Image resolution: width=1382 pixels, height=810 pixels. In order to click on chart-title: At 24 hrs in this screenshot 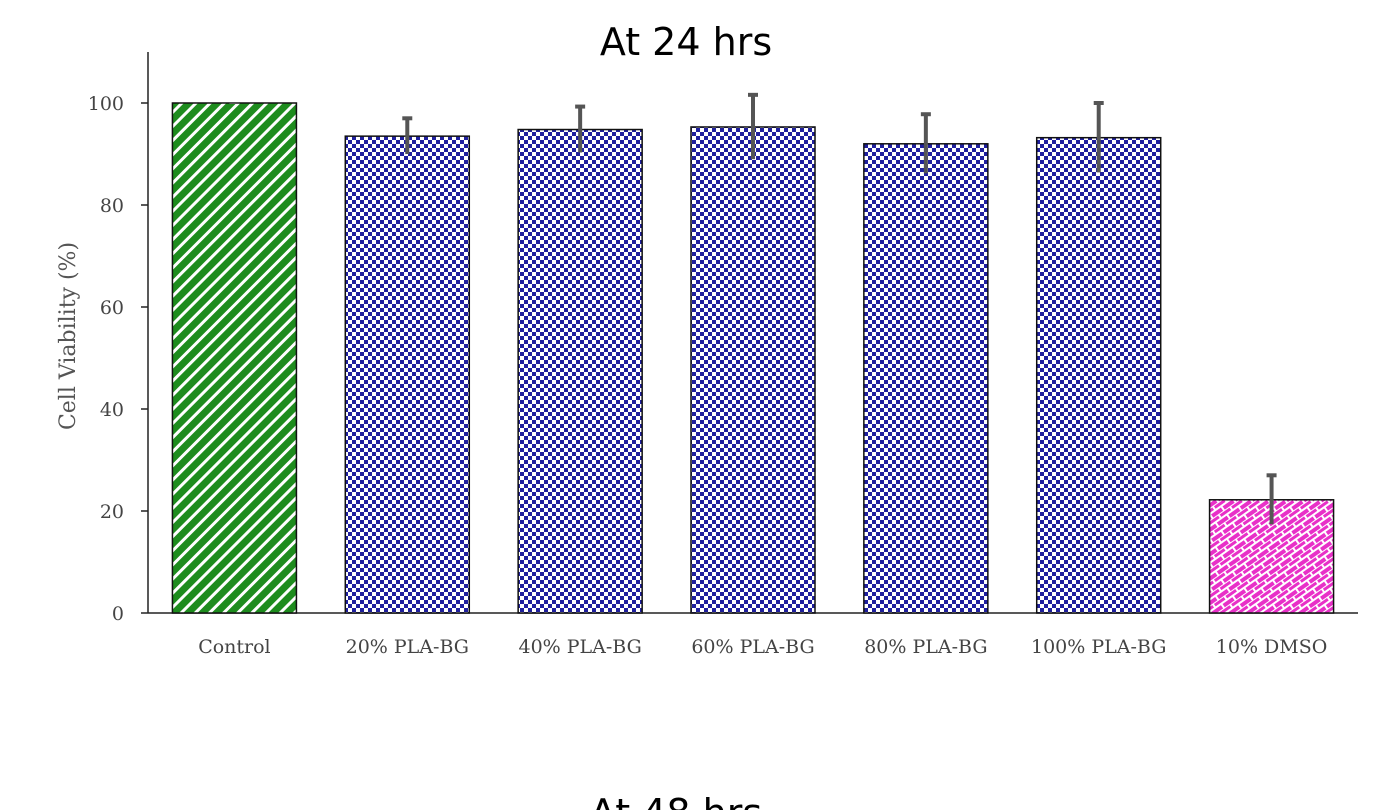, I will do `click(686, 42)`.